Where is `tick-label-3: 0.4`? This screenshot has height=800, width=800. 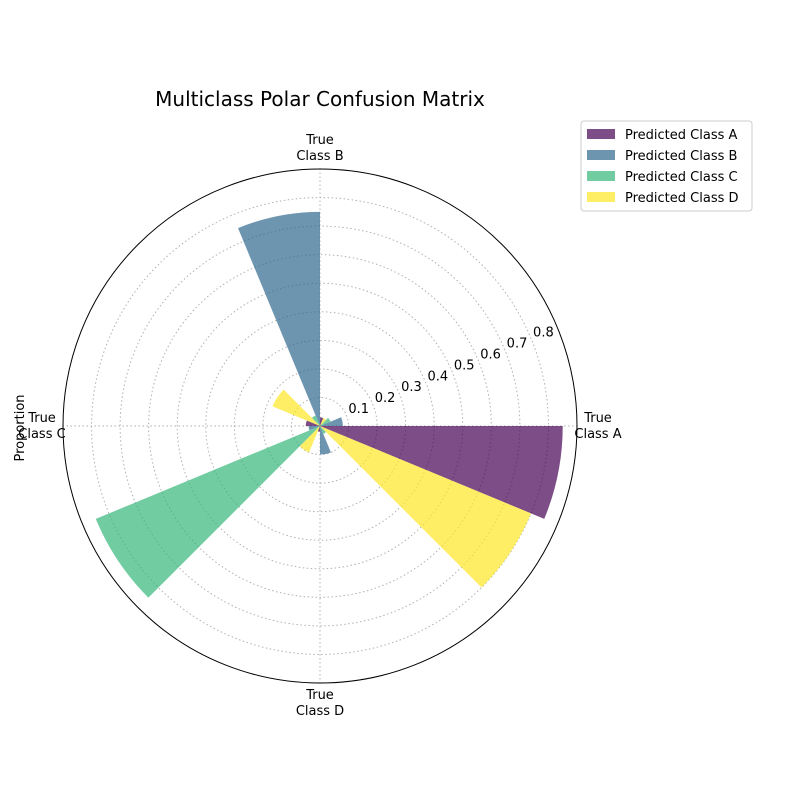
tick-label-3: 0.4 is located at coordinates (438, 376).